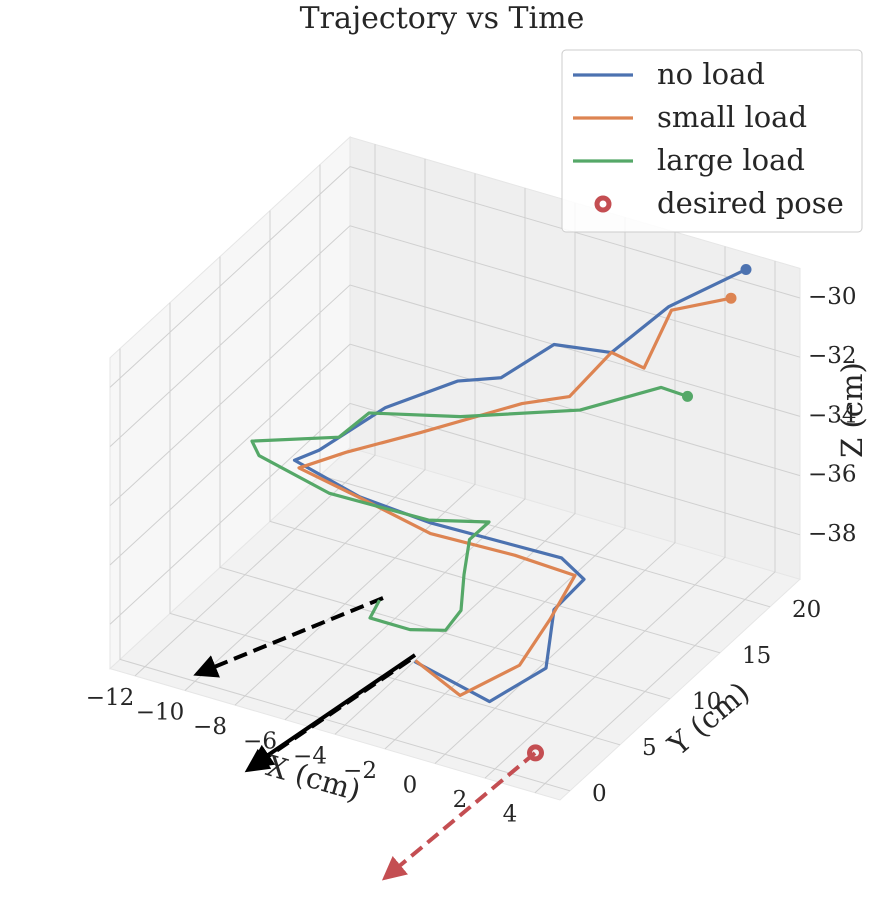 Image resolution: width=884 pixels, height=912 pixels. What do you see at coordinates (442, 18) in the screenshot?
I see `chart-title: Trajectory vs Time` at bounding box center [442, 18].